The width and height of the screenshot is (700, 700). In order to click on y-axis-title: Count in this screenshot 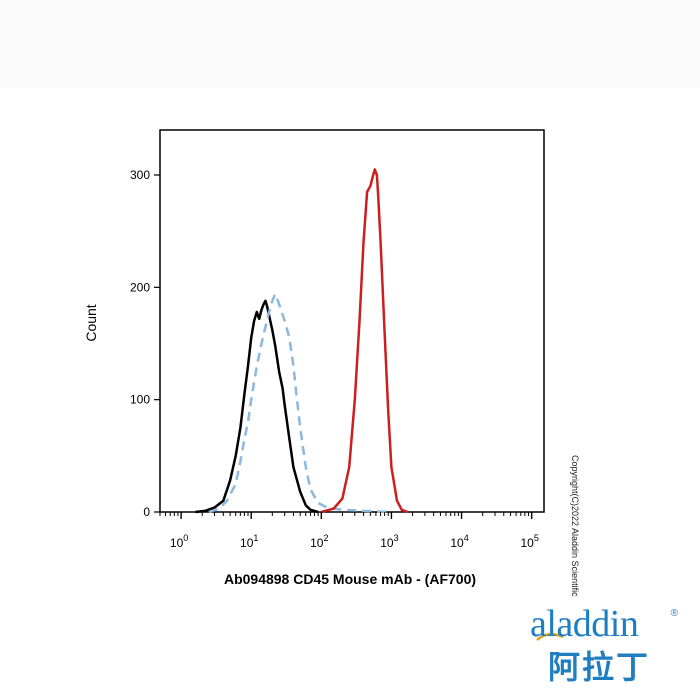, I will do `click(91, 322)`.